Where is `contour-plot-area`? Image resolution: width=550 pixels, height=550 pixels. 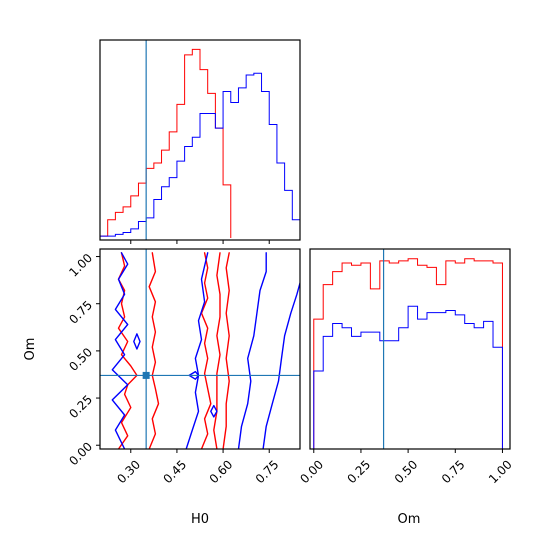 contour-plot-area is located at coordinates (200, 349).